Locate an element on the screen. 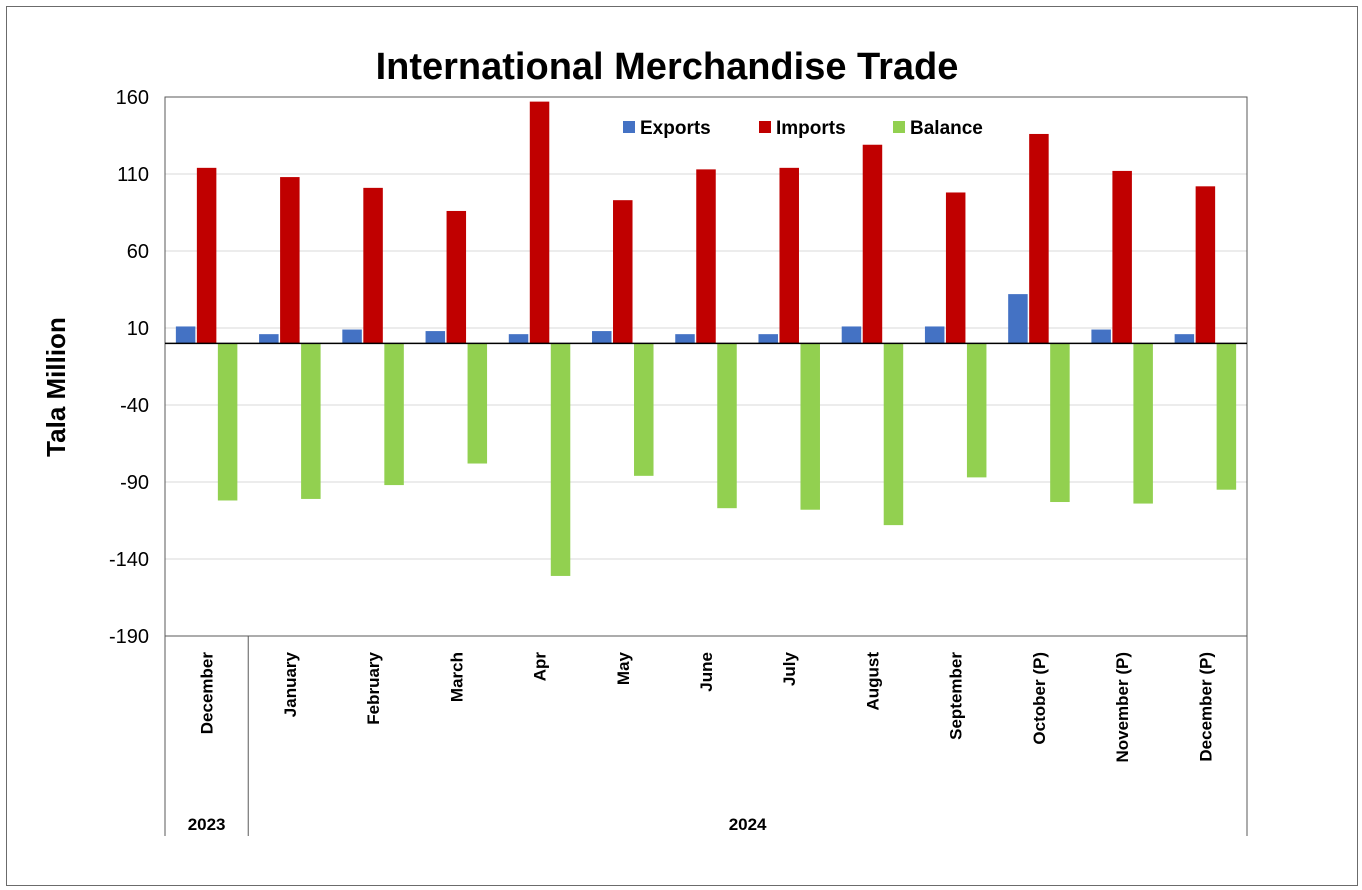 Image resolution: width=1362 pixels, height=890 pixels. y-tick-label: 110 is located at coordinates (133, 175).